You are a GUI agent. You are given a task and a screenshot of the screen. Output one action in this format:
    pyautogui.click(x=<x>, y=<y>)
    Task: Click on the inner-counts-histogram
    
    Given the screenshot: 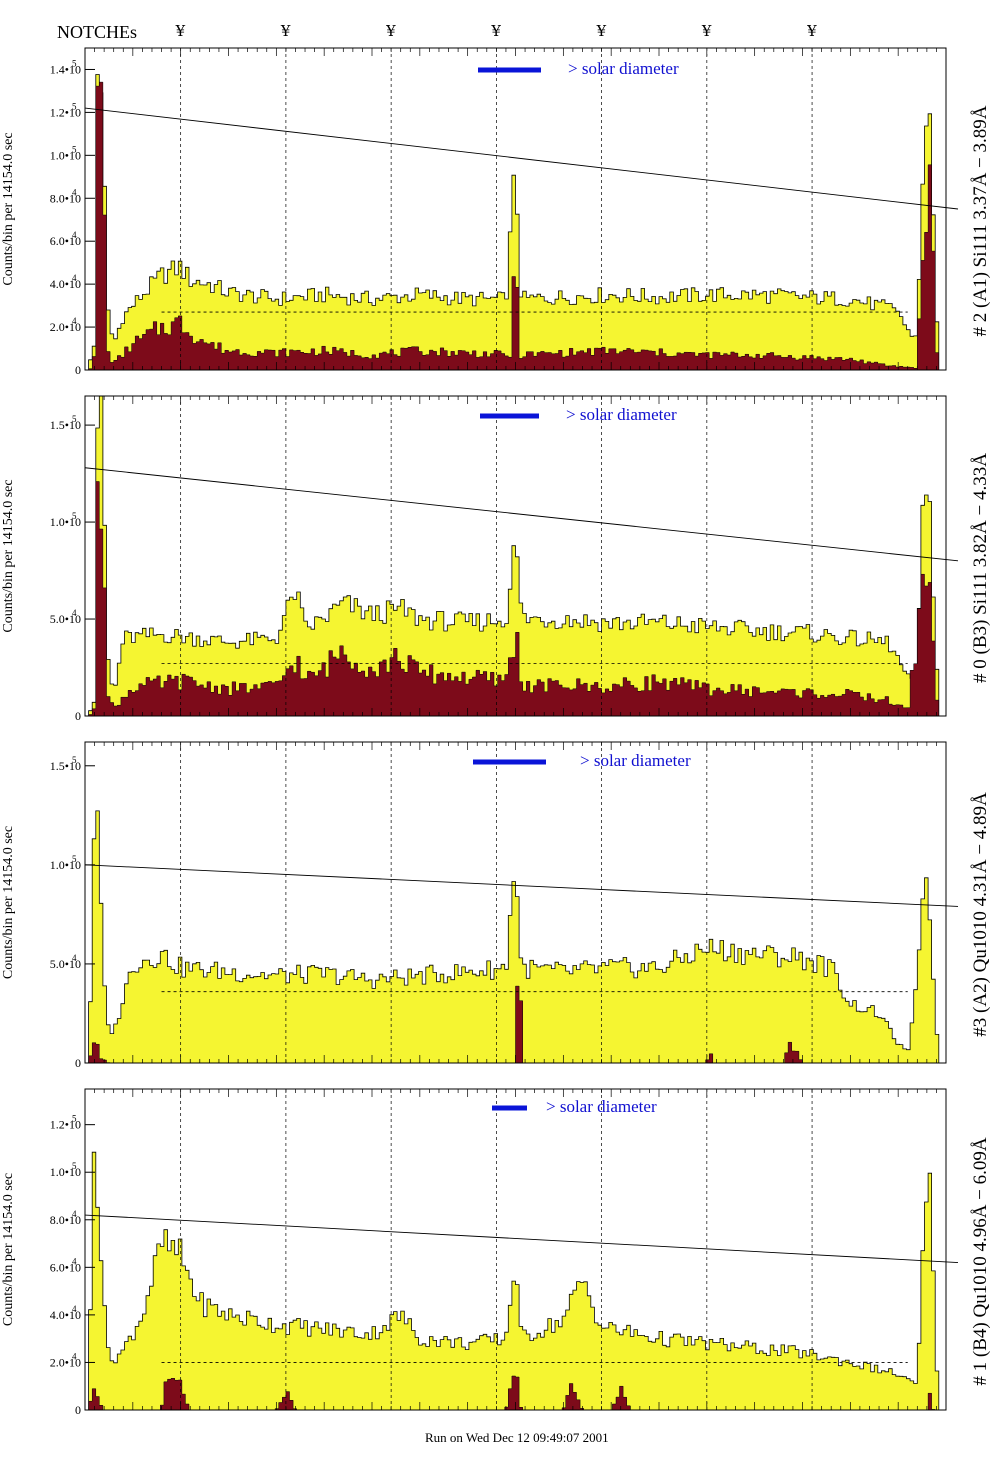 What is the action you would take?
    pyautogui.click(x=515, y=599)
    